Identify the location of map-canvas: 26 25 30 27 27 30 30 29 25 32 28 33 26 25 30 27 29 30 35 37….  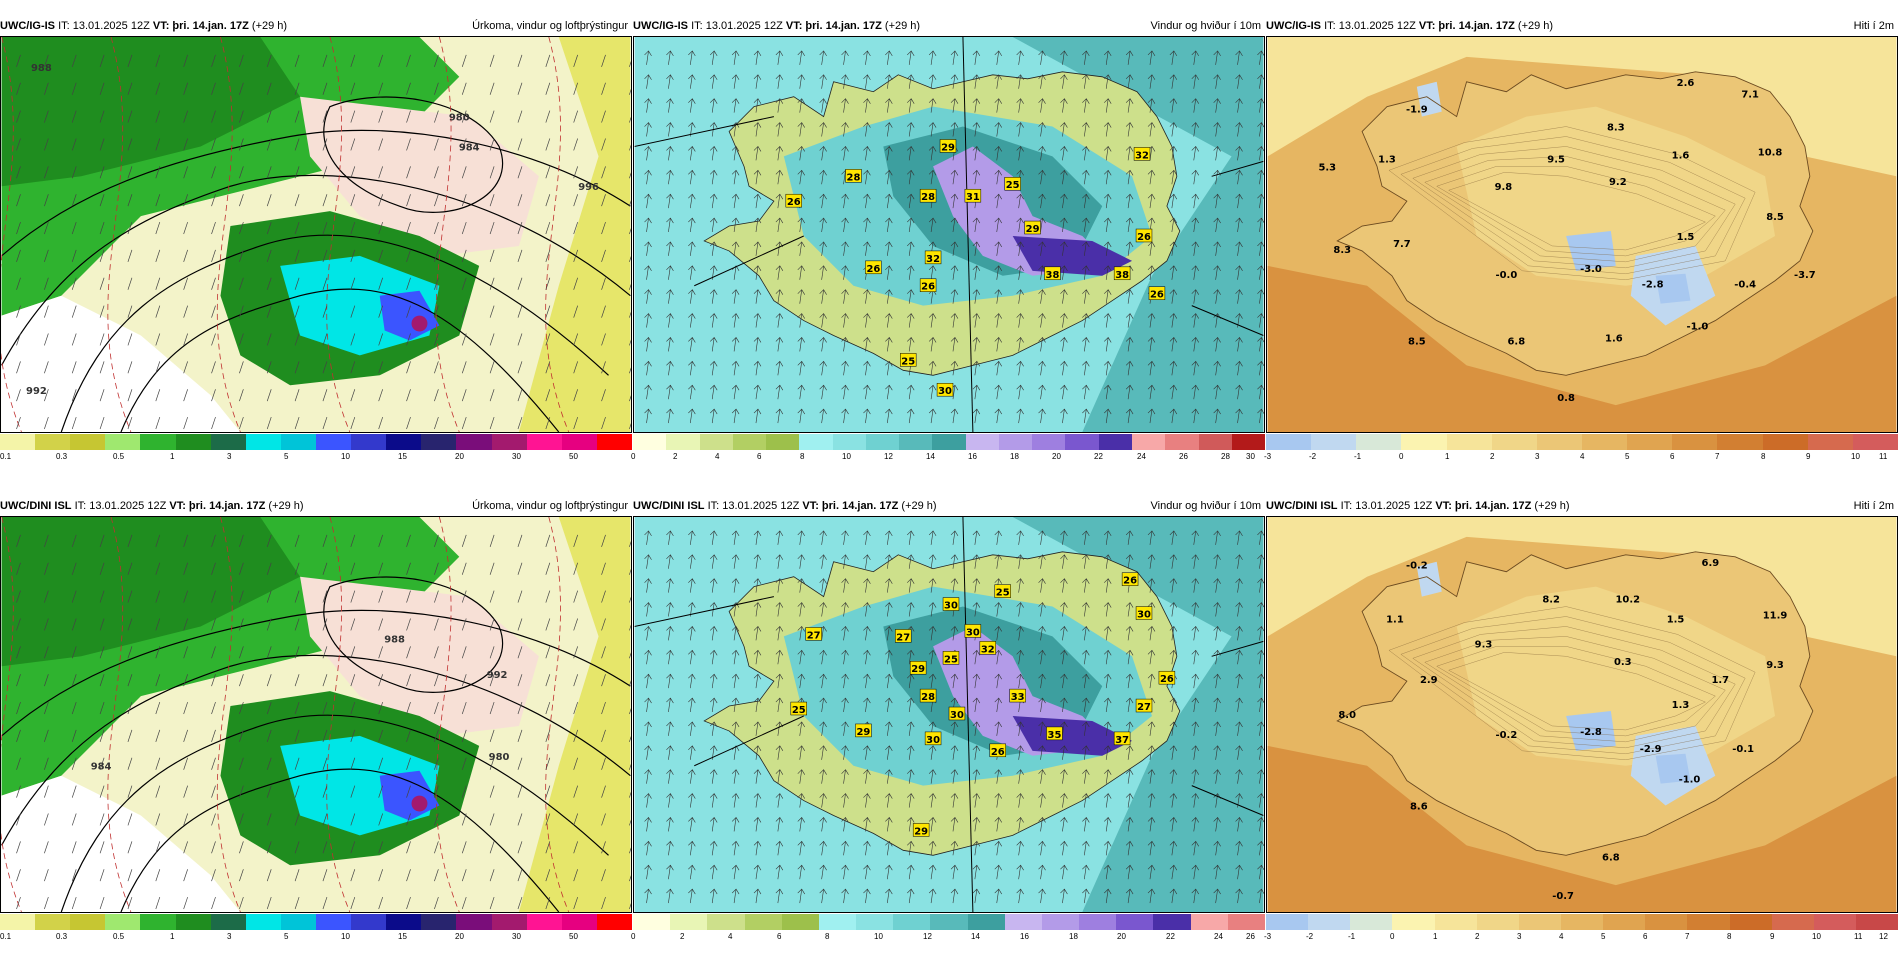
(949, 714).